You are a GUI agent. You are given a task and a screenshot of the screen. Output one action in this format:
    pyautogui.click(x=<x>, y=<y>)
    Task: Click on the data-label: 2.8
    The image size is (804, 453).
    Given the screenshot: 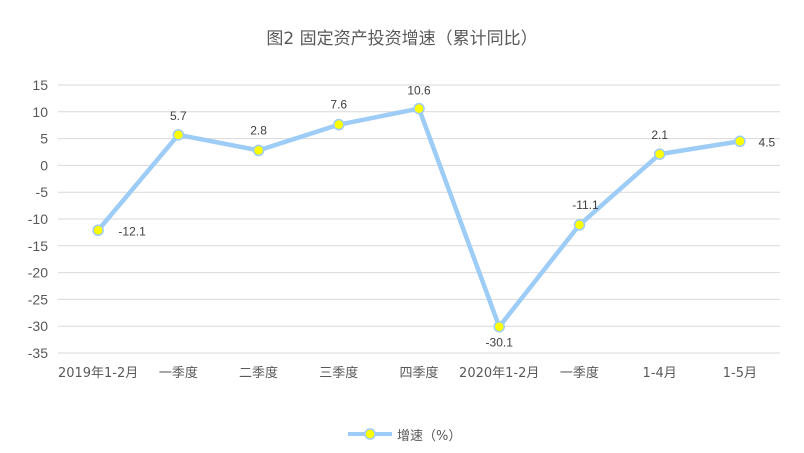 What is the action you would take?
    pyautogui.click(x=258, y=130)
    